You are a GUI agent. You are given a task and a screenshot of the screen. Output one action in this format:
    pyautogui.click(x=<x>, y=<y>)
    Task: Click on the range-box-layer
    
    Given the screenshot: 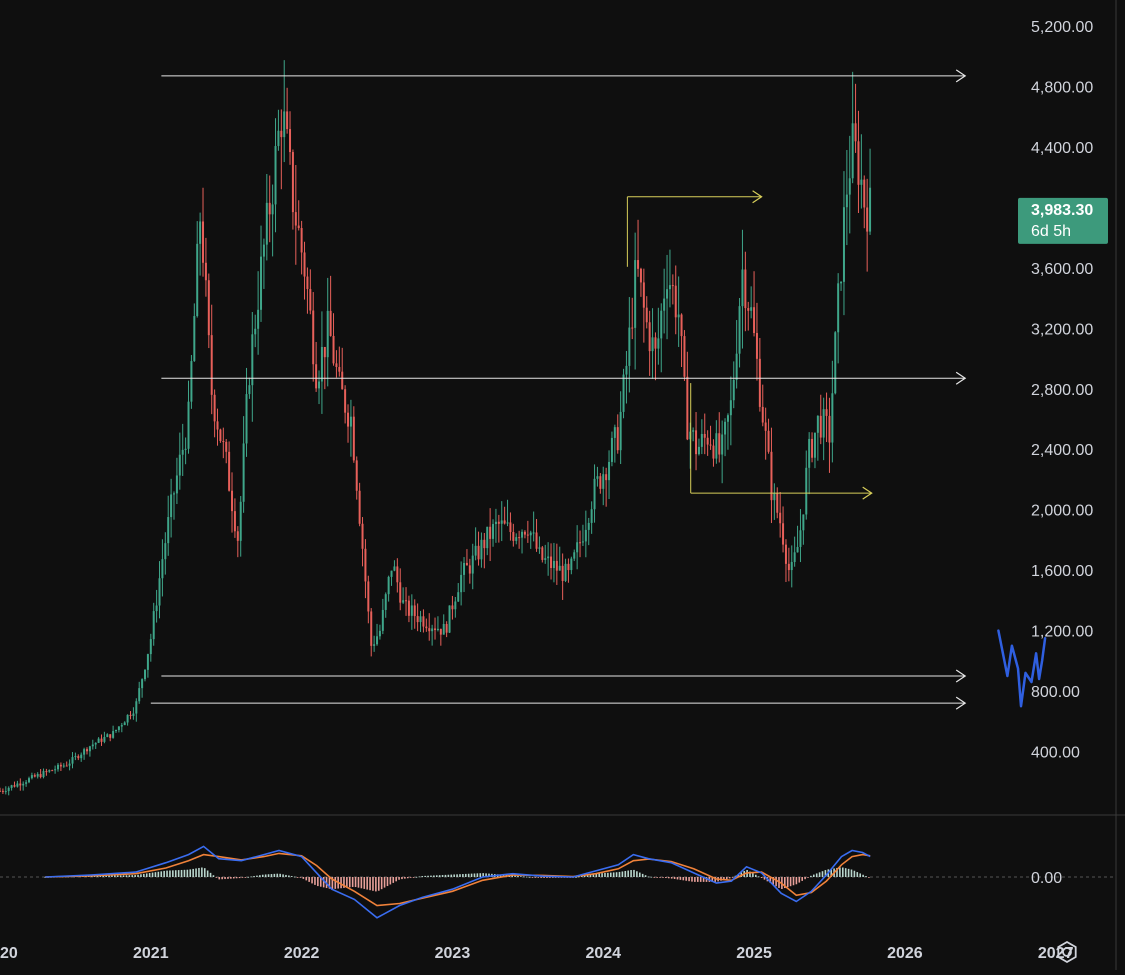 What is the action you would take?
    pyautogui.click(x=749, y=345)
    